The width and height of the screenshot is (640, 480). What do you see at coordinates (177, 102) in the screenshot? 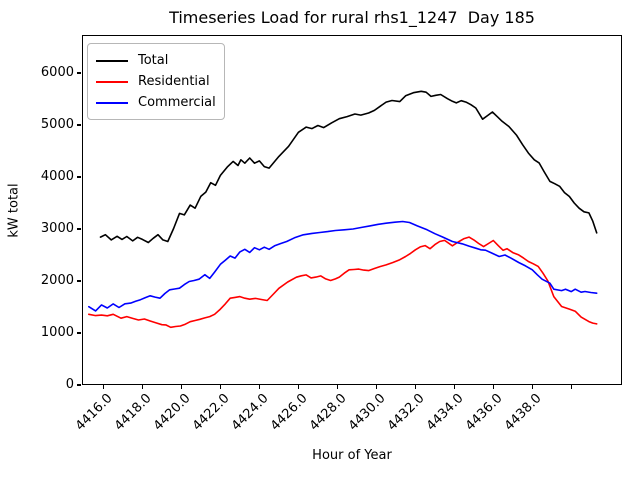
I see `legend-label: Commercial` at bounding box center [177, 102].